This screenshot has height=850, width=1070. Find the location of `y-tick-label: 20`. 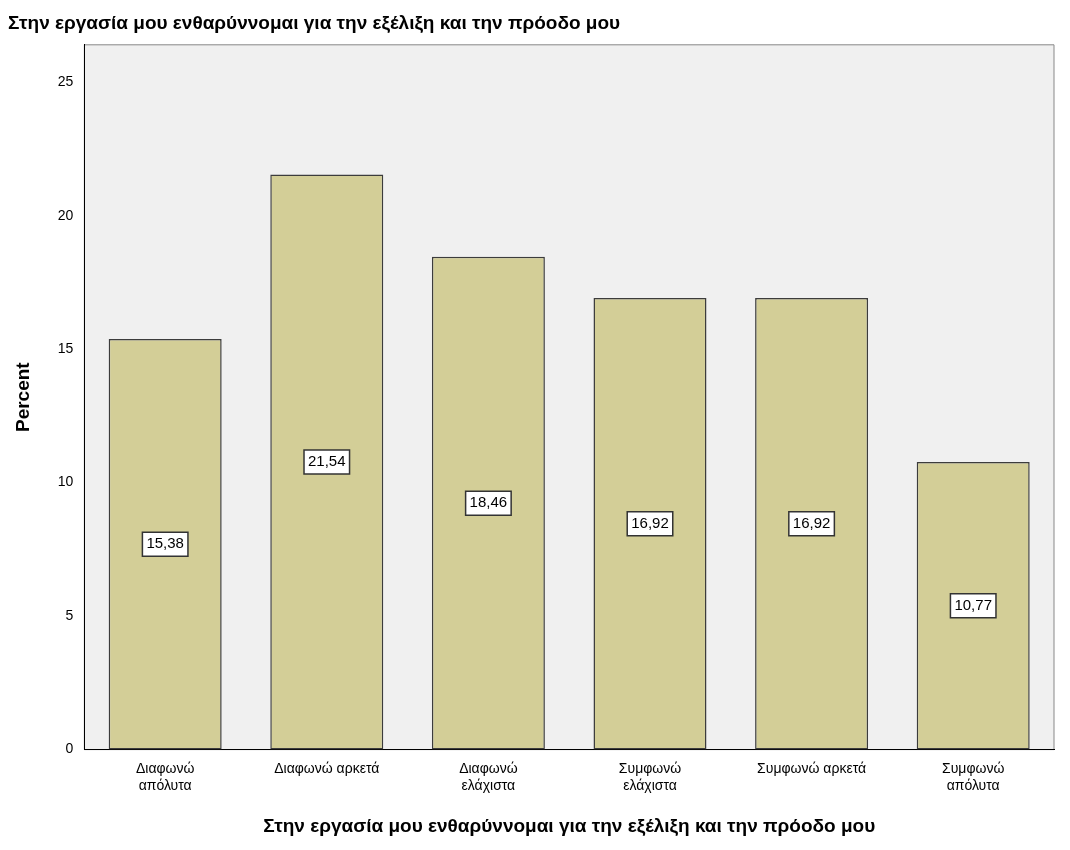

y-tick-label: 20 is located at coordinates (65, 214).